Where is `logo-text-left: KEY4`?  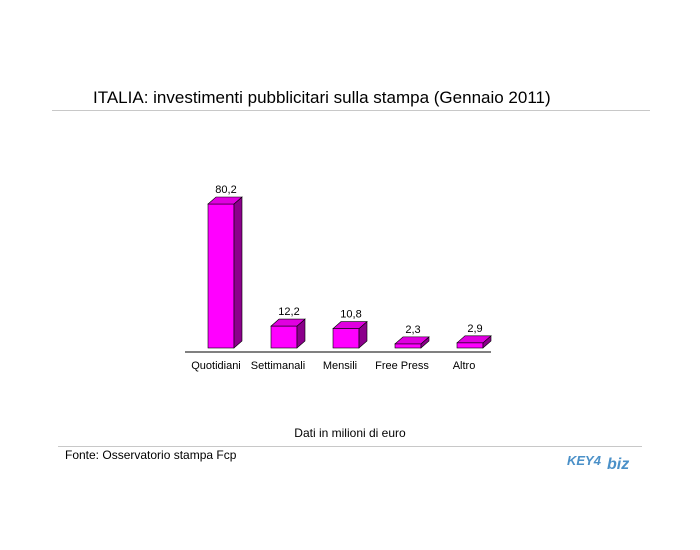
logo-text-left: KEY4 is located at coordinates (584, 460).